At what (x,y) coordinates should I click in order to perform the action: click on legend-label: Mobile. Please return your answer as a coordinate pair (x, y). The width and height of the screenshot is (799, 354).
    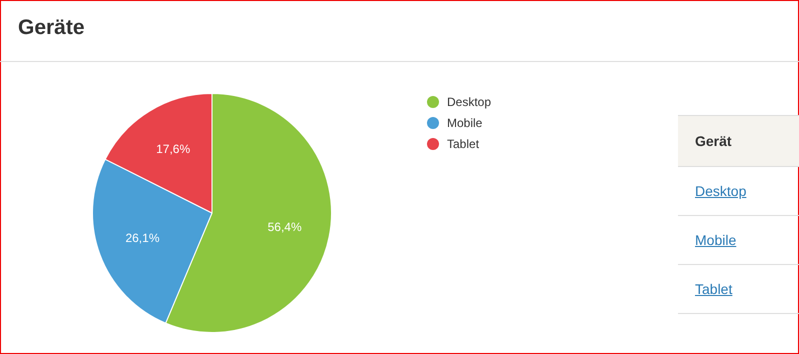
    Looking at the image, I should click on (465, 123).